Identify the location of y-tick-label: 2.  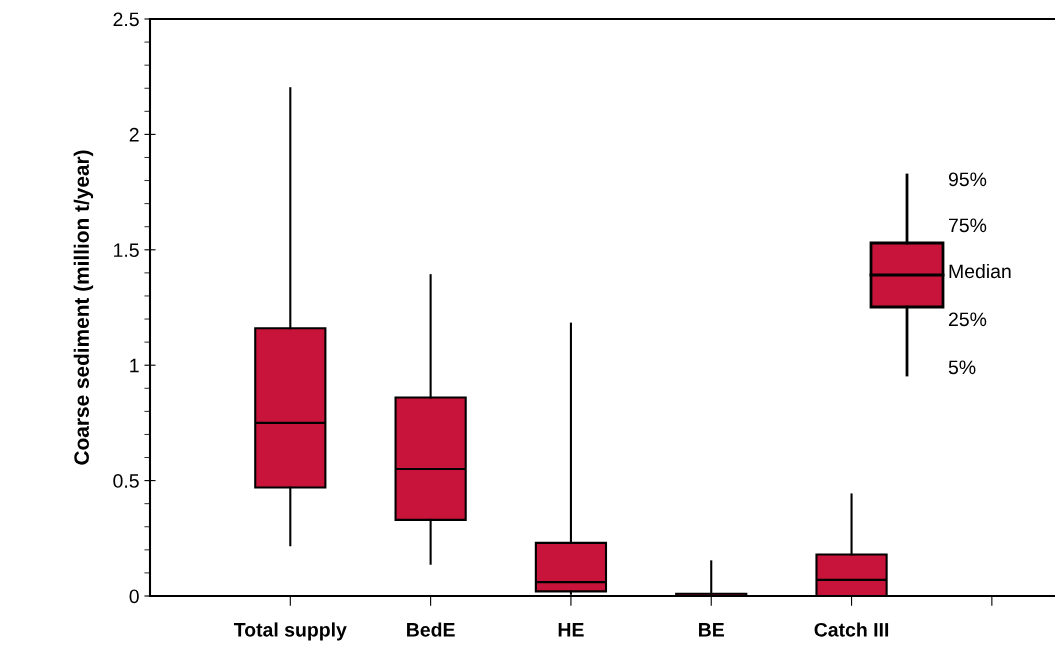
(134, 134).